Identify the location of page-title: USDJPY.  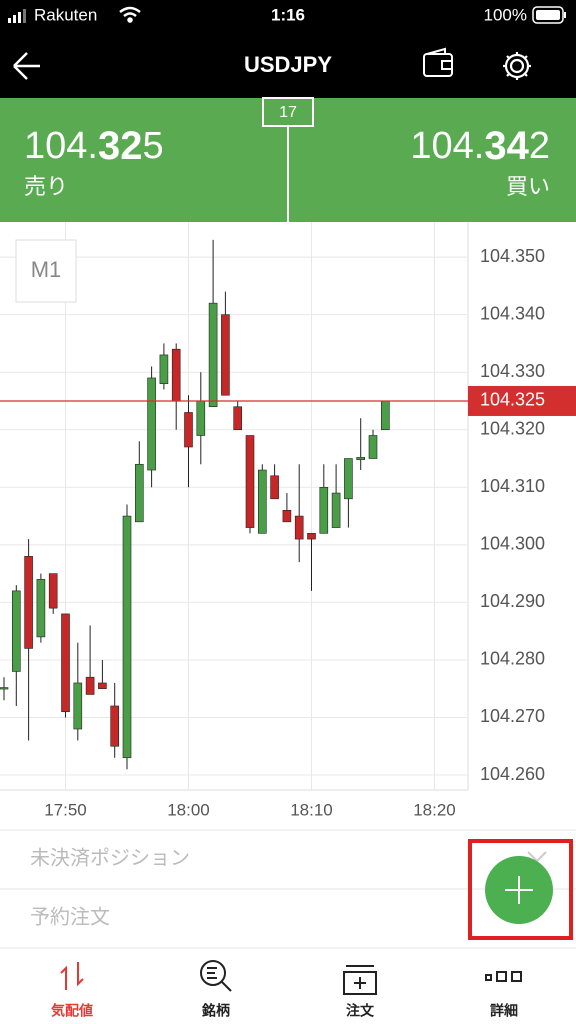
(288, 64).